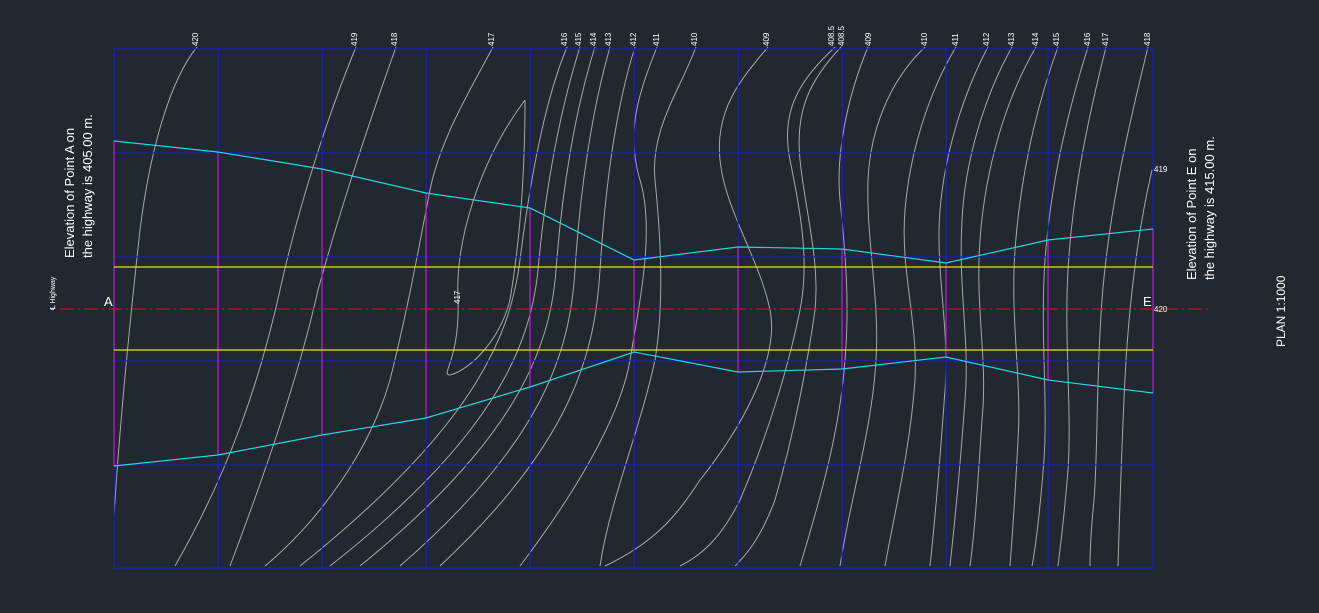  I want to click on point-a-label: A, so click(108, 301).